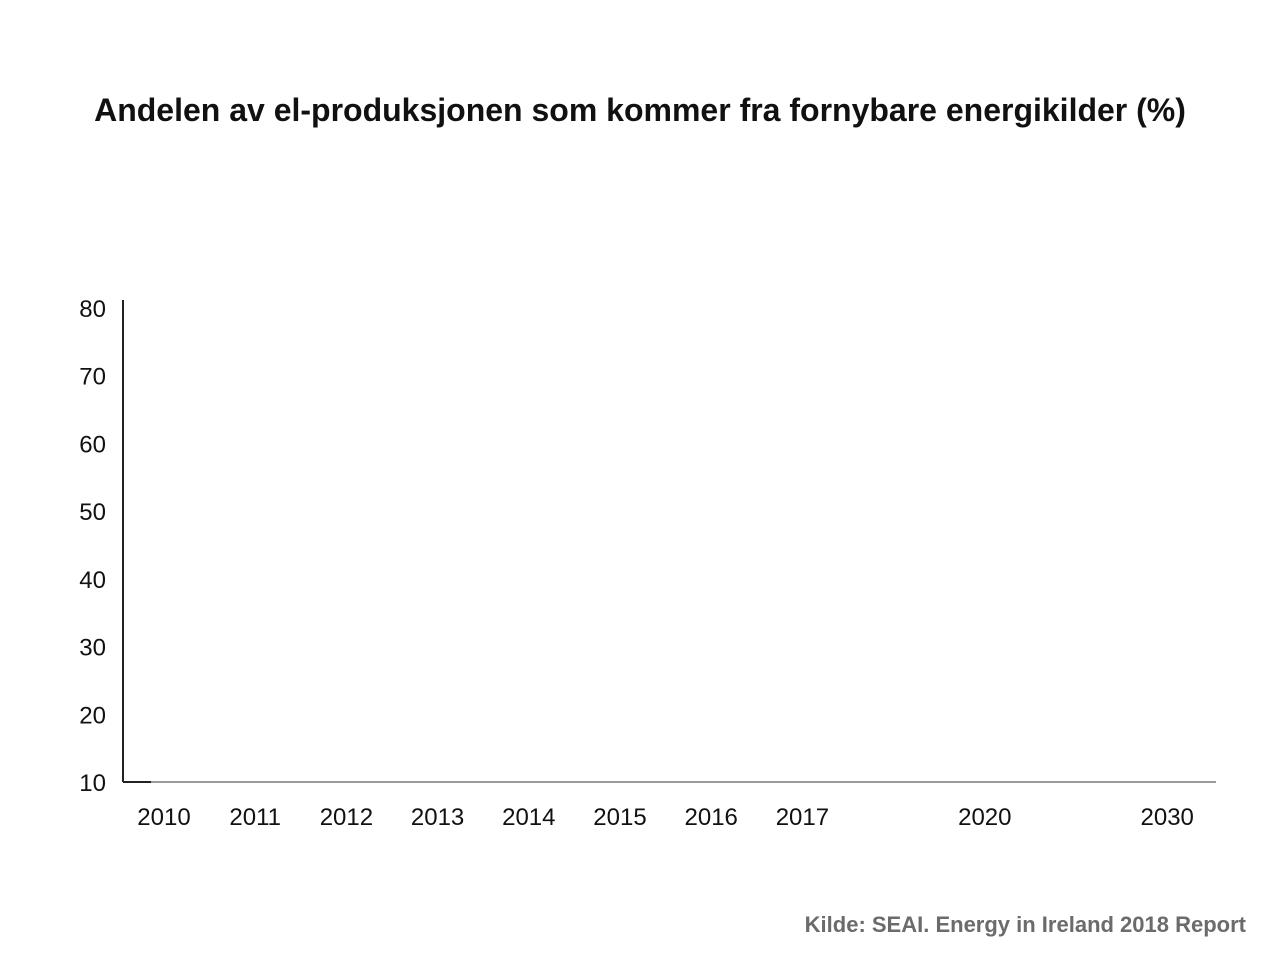 The image size is (1280, 956). What do you see at coordinates (92, 546) in the screenshot?
I see `y-tick-labels: 80 70 60 50 40 30 20 10` at bounding box center [92, 546].